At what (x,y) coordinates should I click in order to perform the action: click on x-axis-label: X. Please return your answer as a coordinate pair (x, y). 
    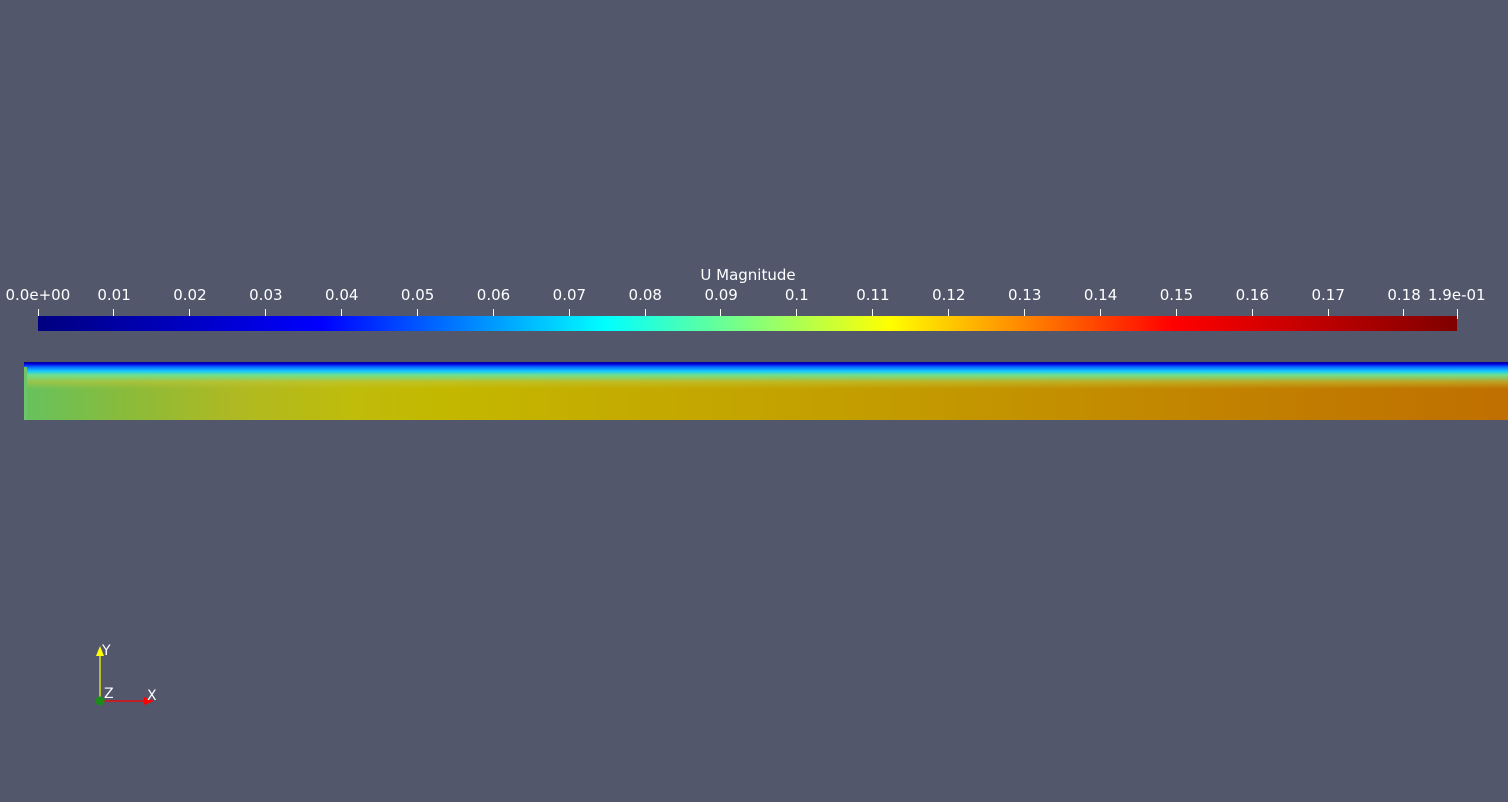
    Looking at the image, I should click on (152, 696).